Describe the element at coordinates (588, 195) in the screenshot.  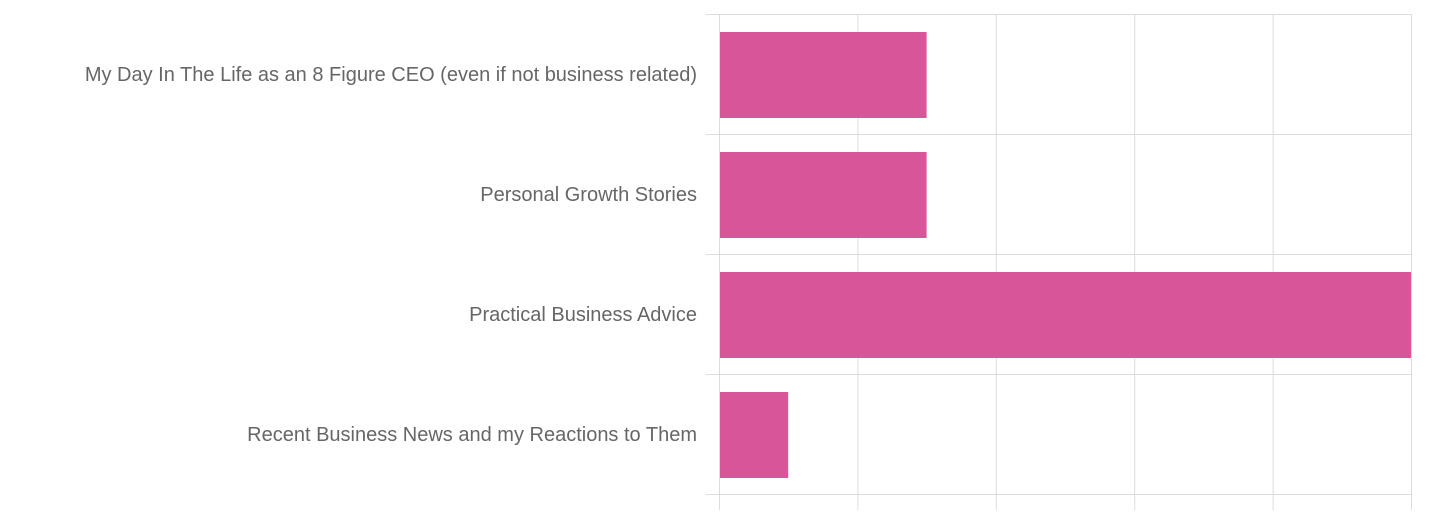
I see `category-label: Personal Growth Stories` at that location.